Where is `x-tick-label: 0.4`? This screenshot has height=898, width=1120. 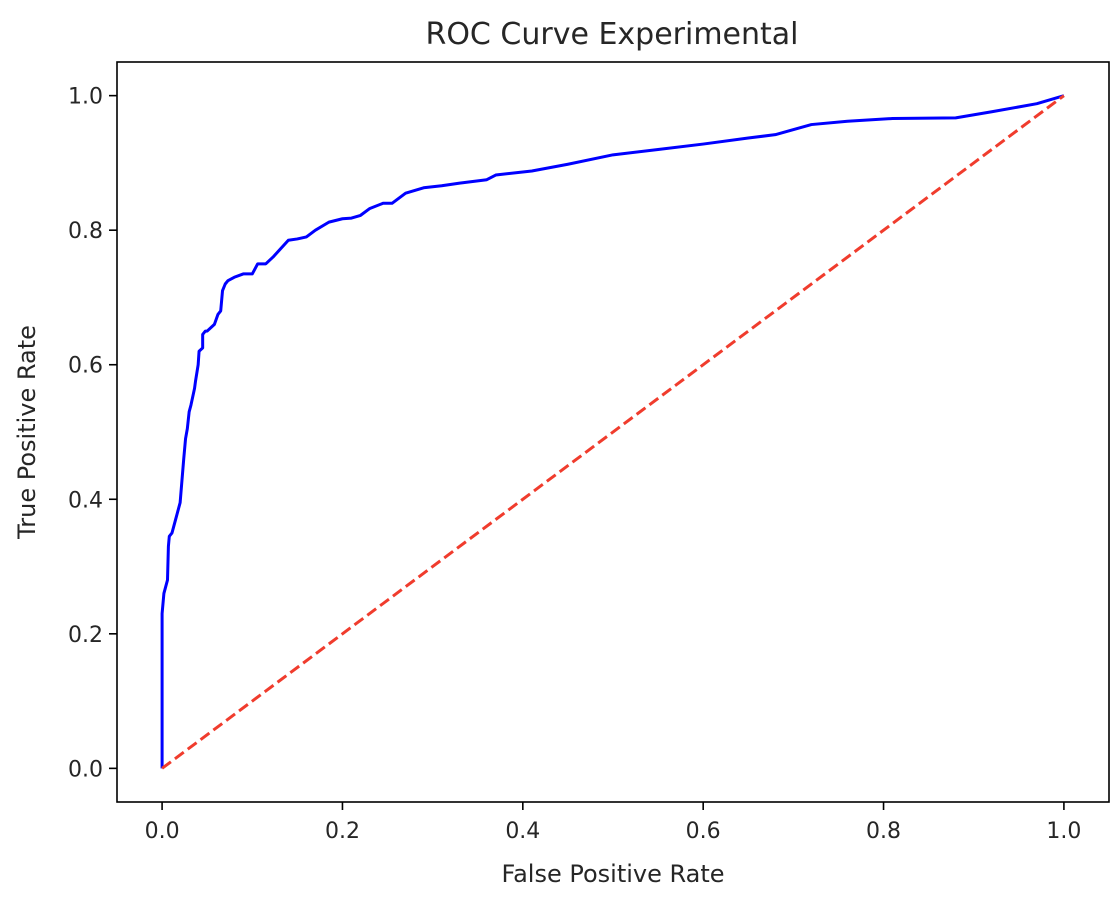 x-tick-label: 0.4 is located at coordinates (522, 831).